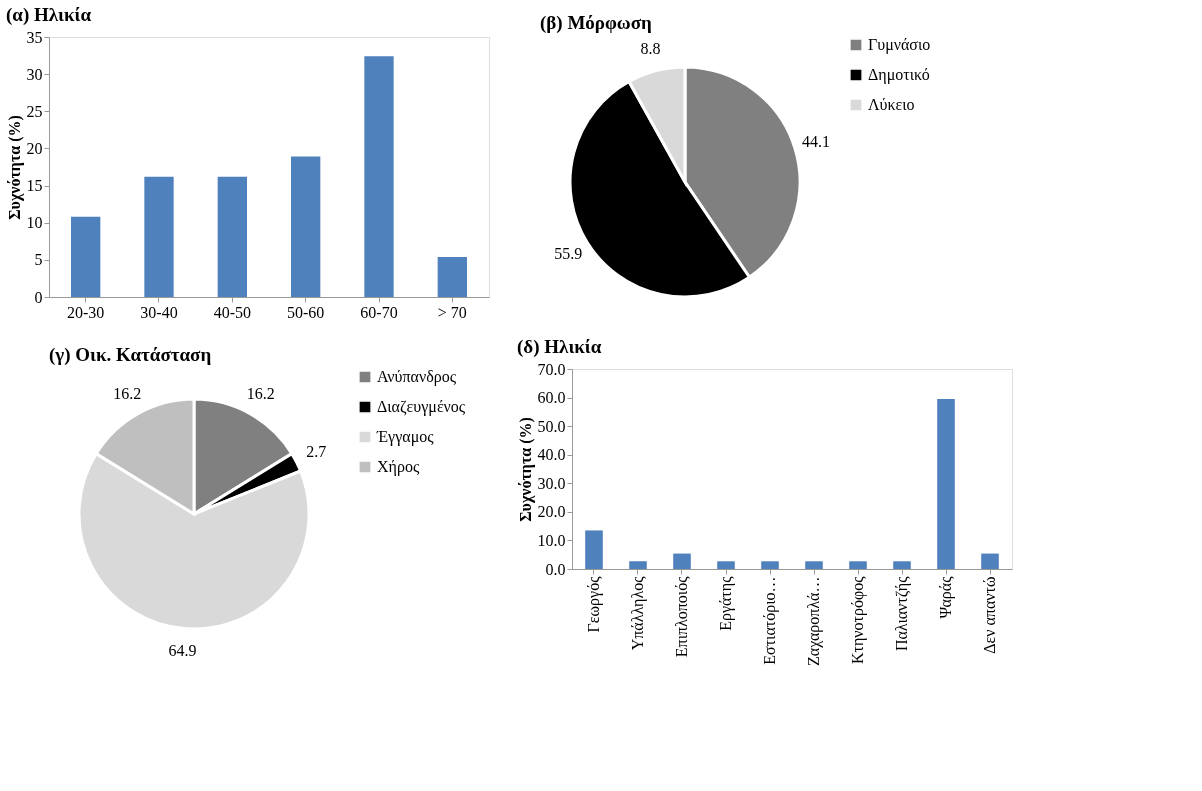 The height and width of the screenshot is (791, 1202). Describe the element at coordinates (38, 260) in the screenshot. I see `y-tick-label: 5` at that location.